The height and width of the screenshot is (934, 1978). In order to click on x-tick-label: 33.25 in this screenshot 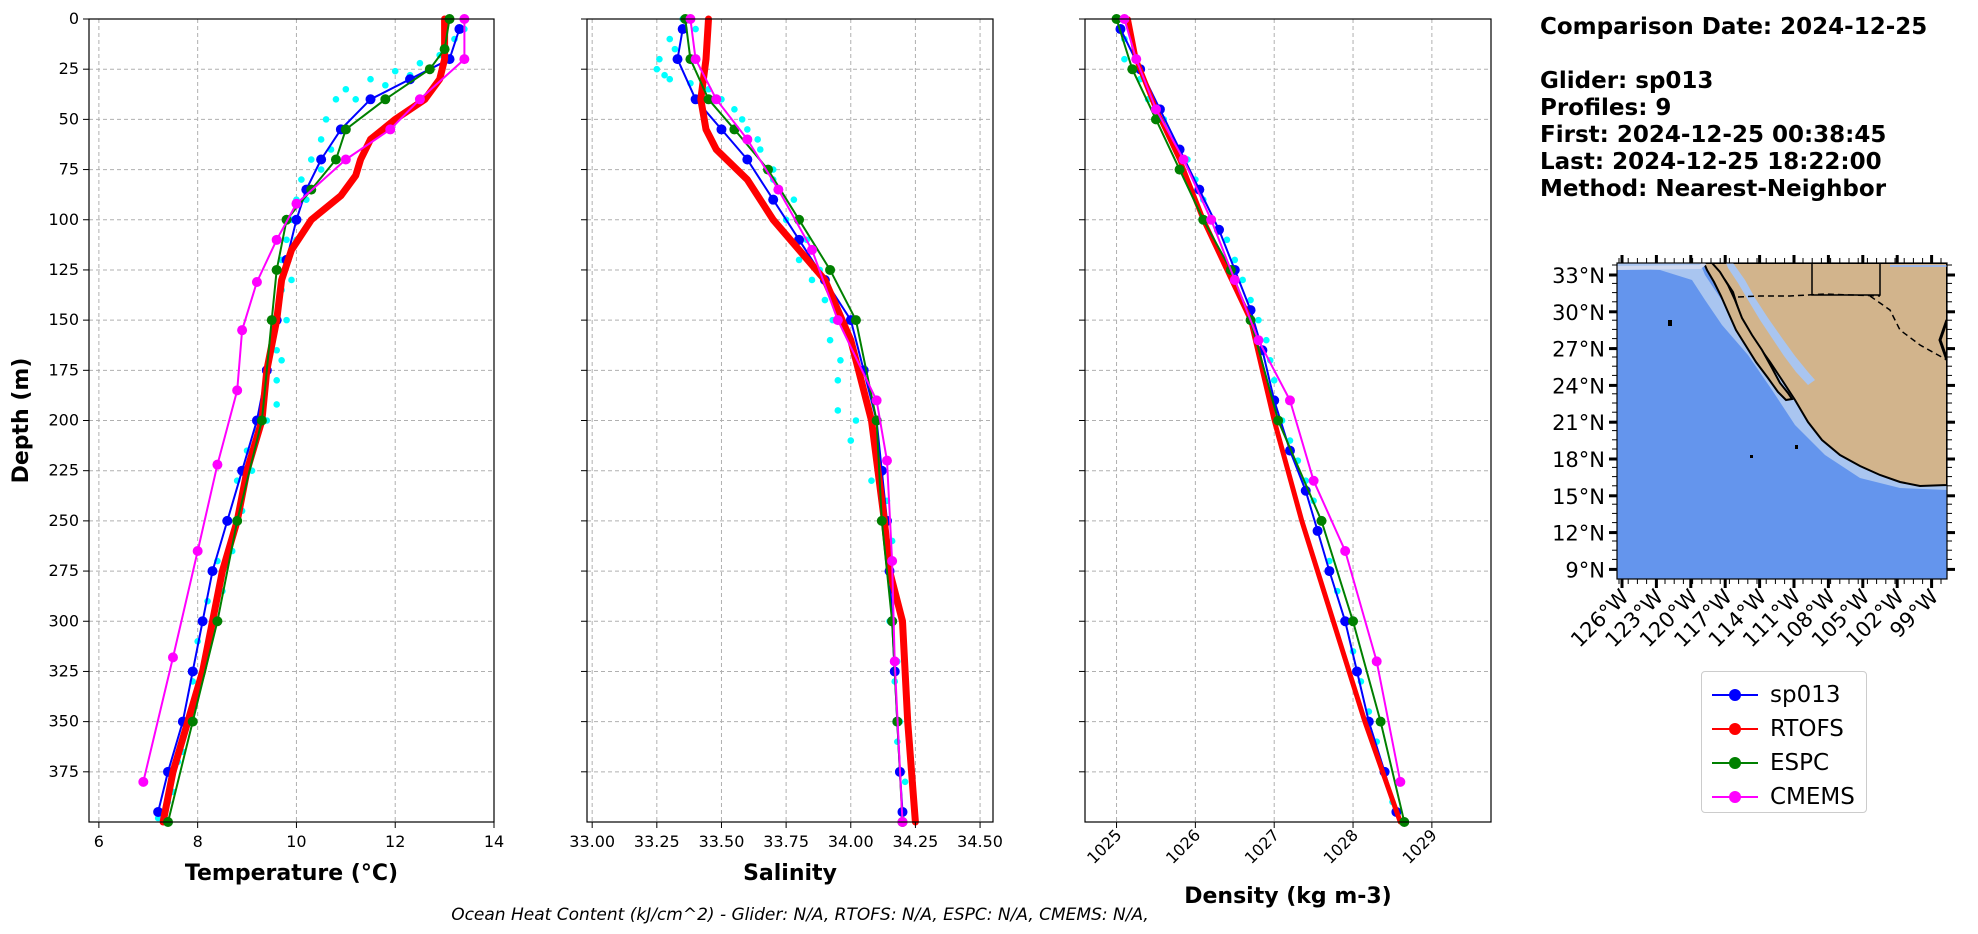, I will do `click(657, 841)`.